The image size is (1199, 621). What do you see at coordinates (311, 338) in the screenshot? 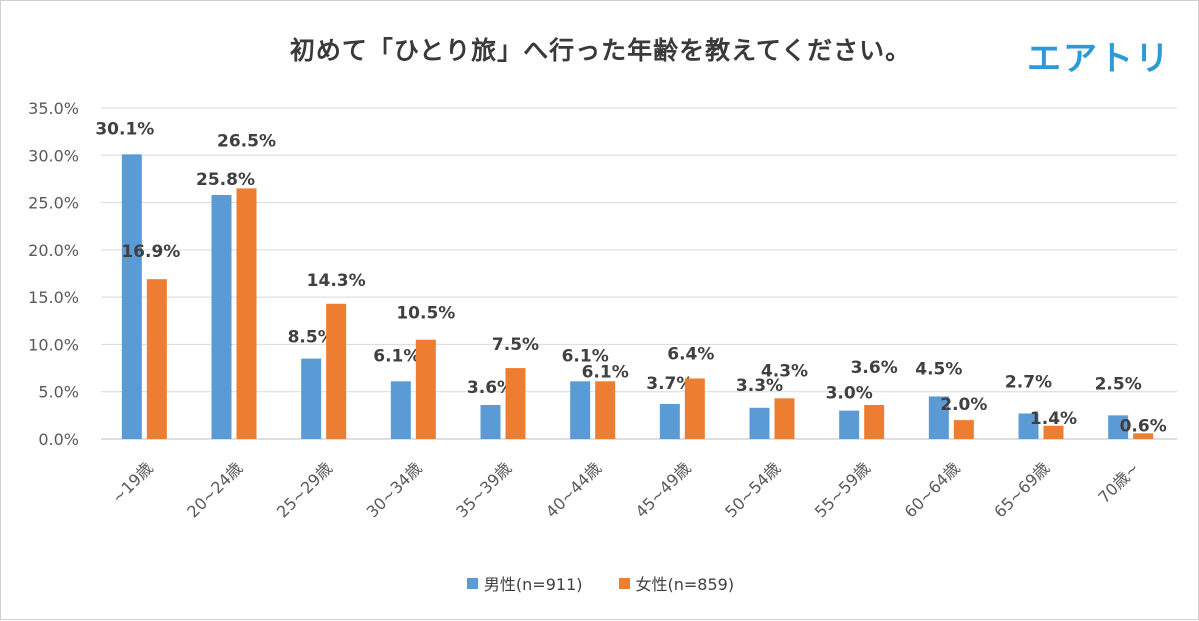
I see `data-label: 8.5%` at bounding box center [311, 338].